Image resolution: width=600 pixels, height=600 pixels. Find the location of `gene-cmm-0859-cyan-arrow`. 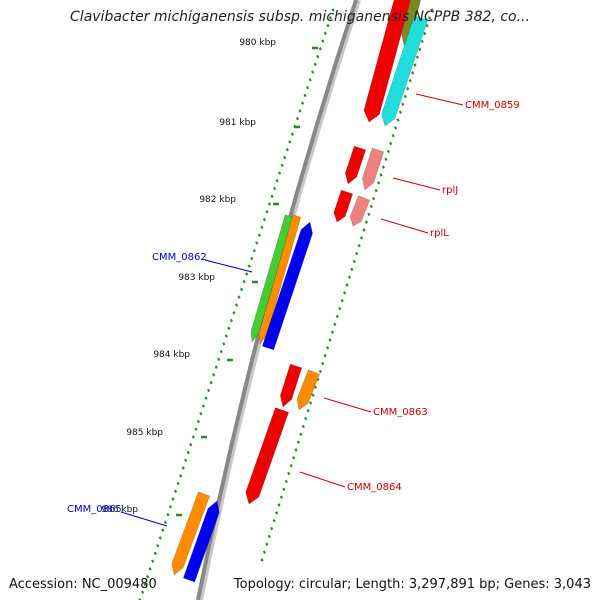

gene-cmm-0859-cyan-arrow is located at coordinates (405, 71).